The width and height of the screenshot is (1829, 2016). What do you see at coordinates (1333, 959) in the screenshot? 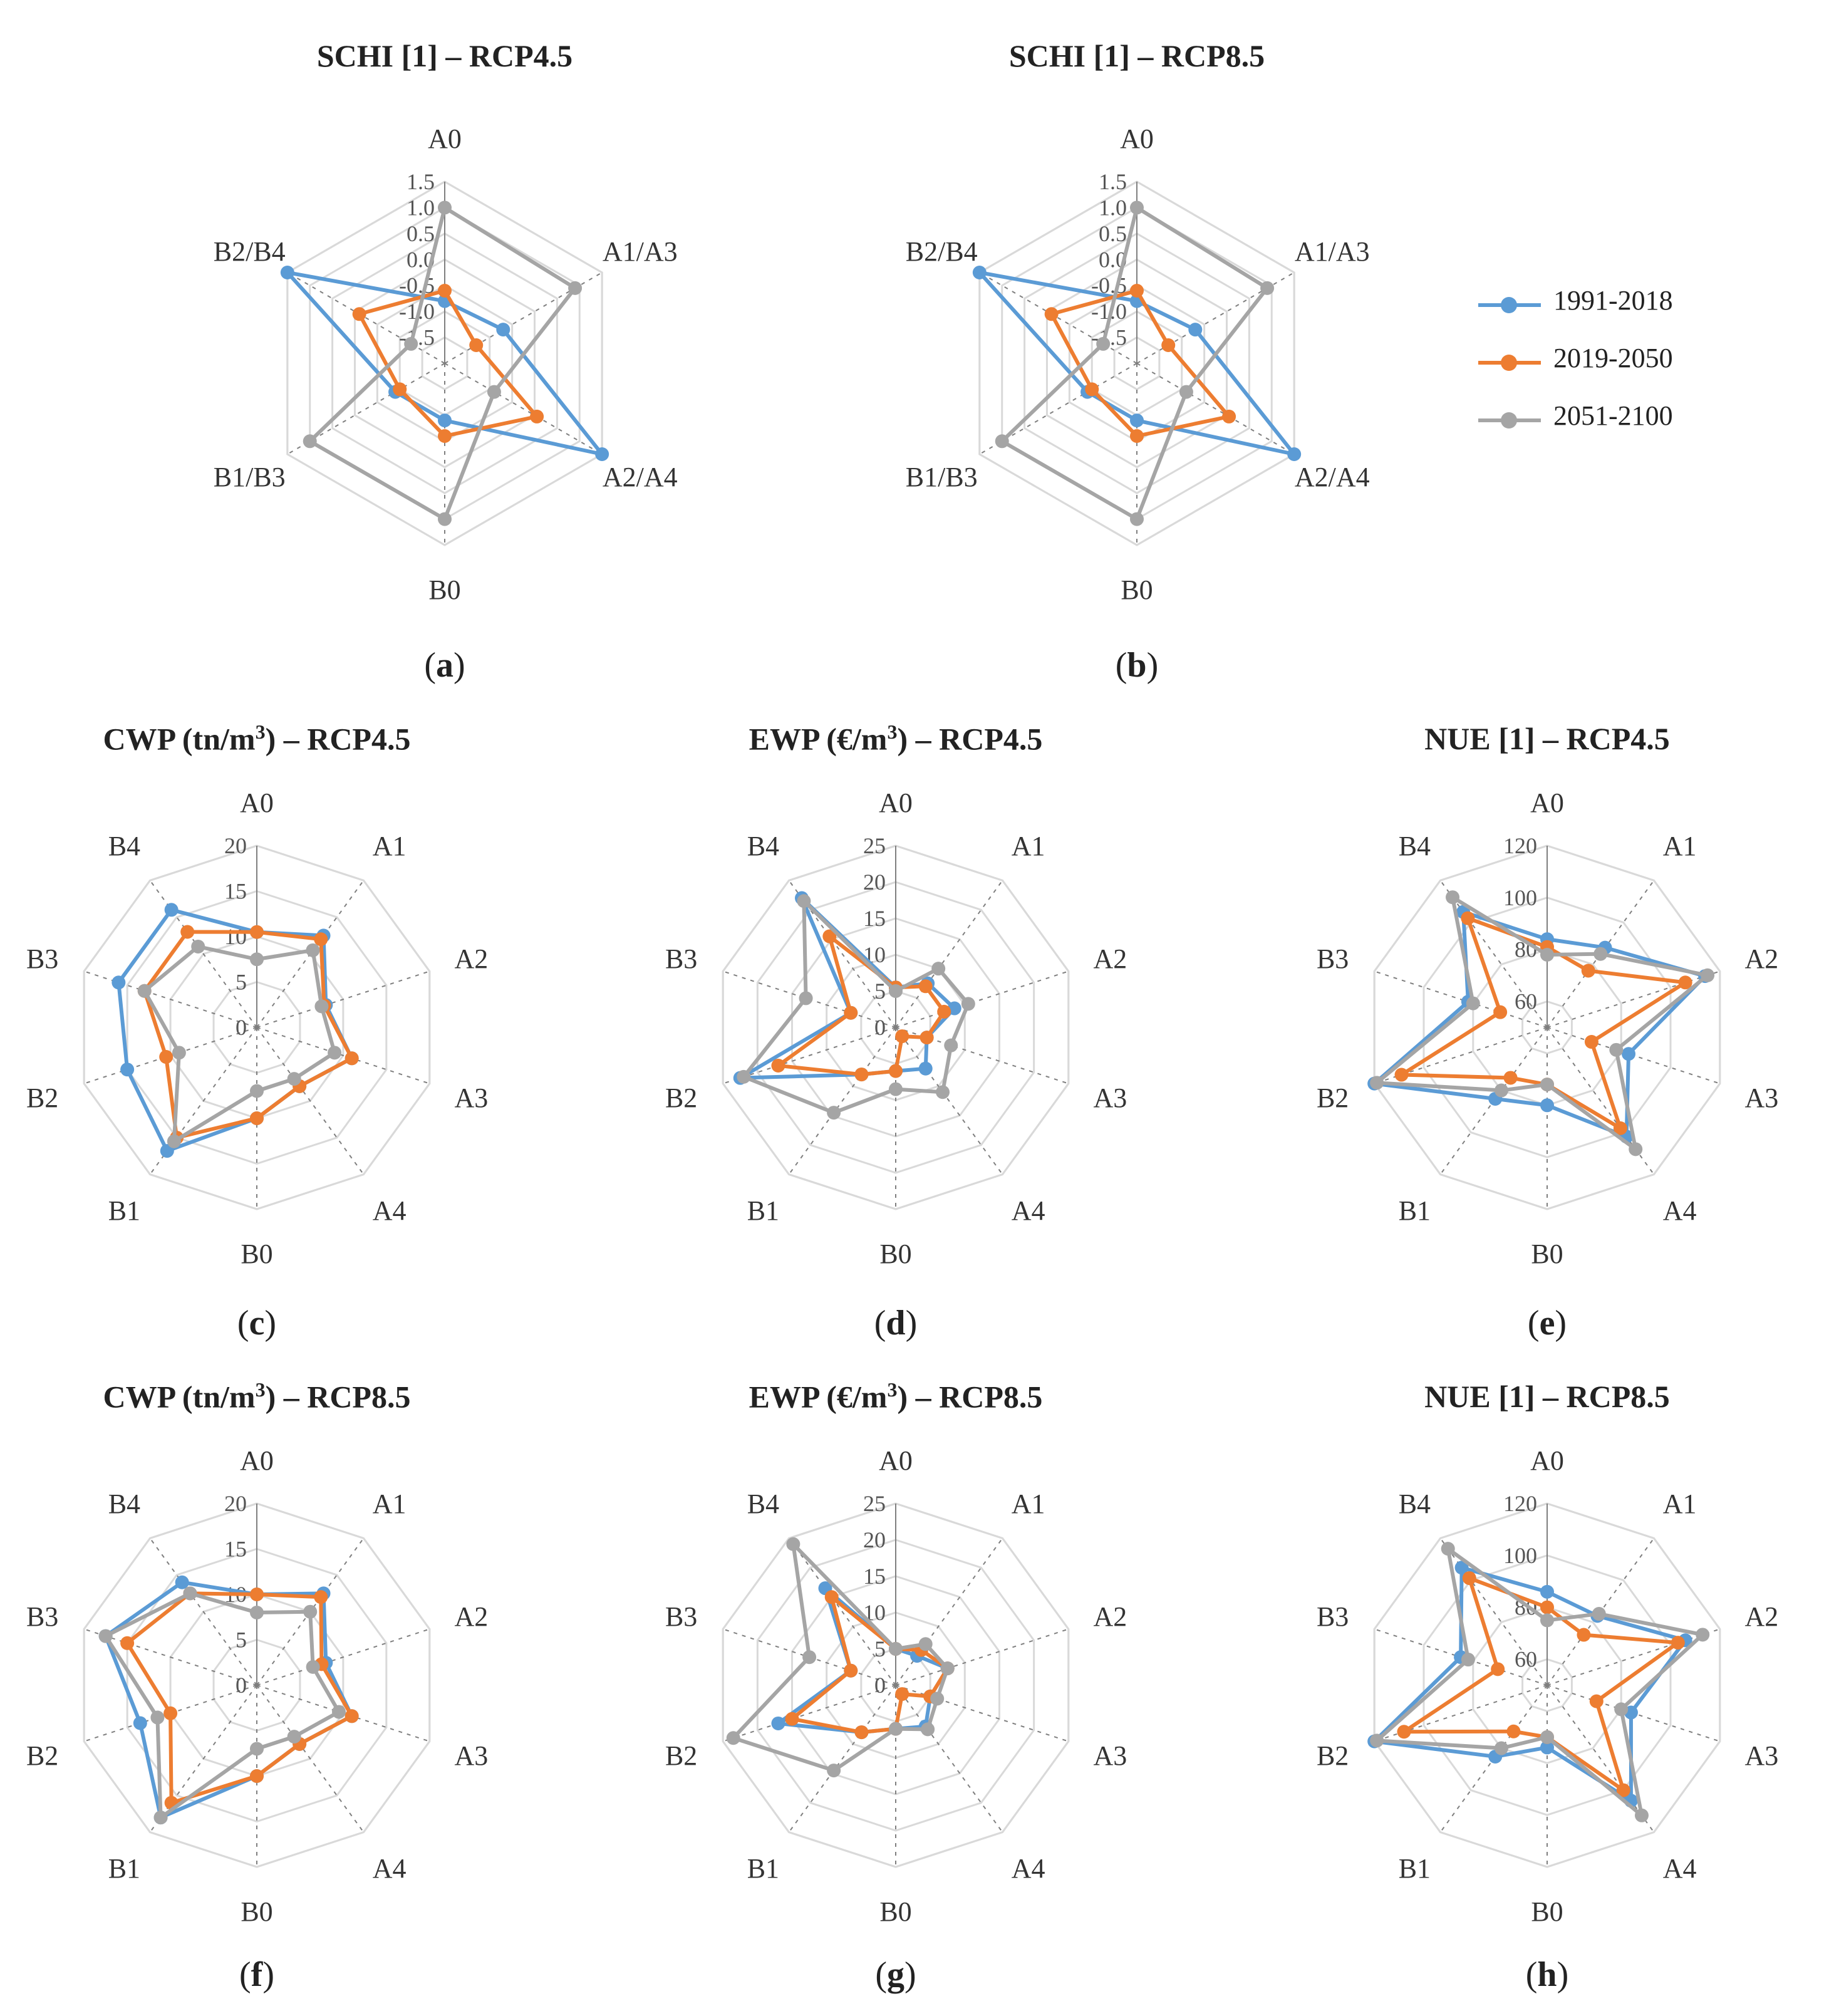
I see `category-label-e-8: B3` at bounding box center [1333, 959].